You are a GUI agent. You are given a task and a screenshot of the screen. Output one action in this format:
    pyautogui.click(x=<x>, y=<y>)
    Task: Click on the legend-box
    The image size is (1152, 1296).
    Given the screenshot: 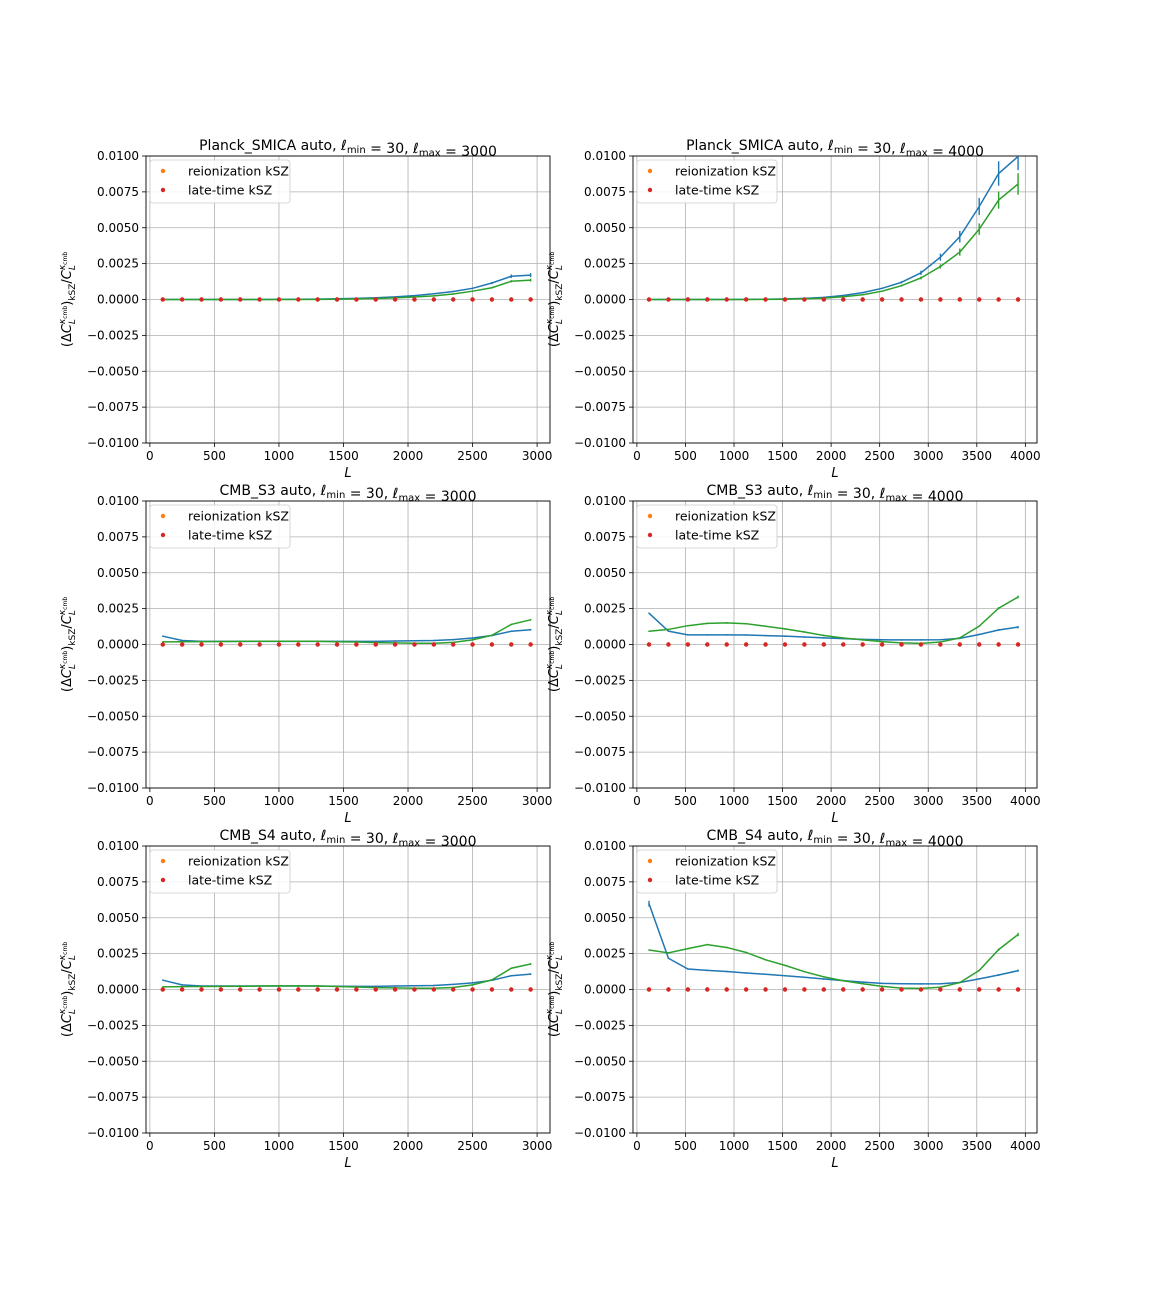 What is the action you would take?
    pyautogui.click(x=707, y=526)
    